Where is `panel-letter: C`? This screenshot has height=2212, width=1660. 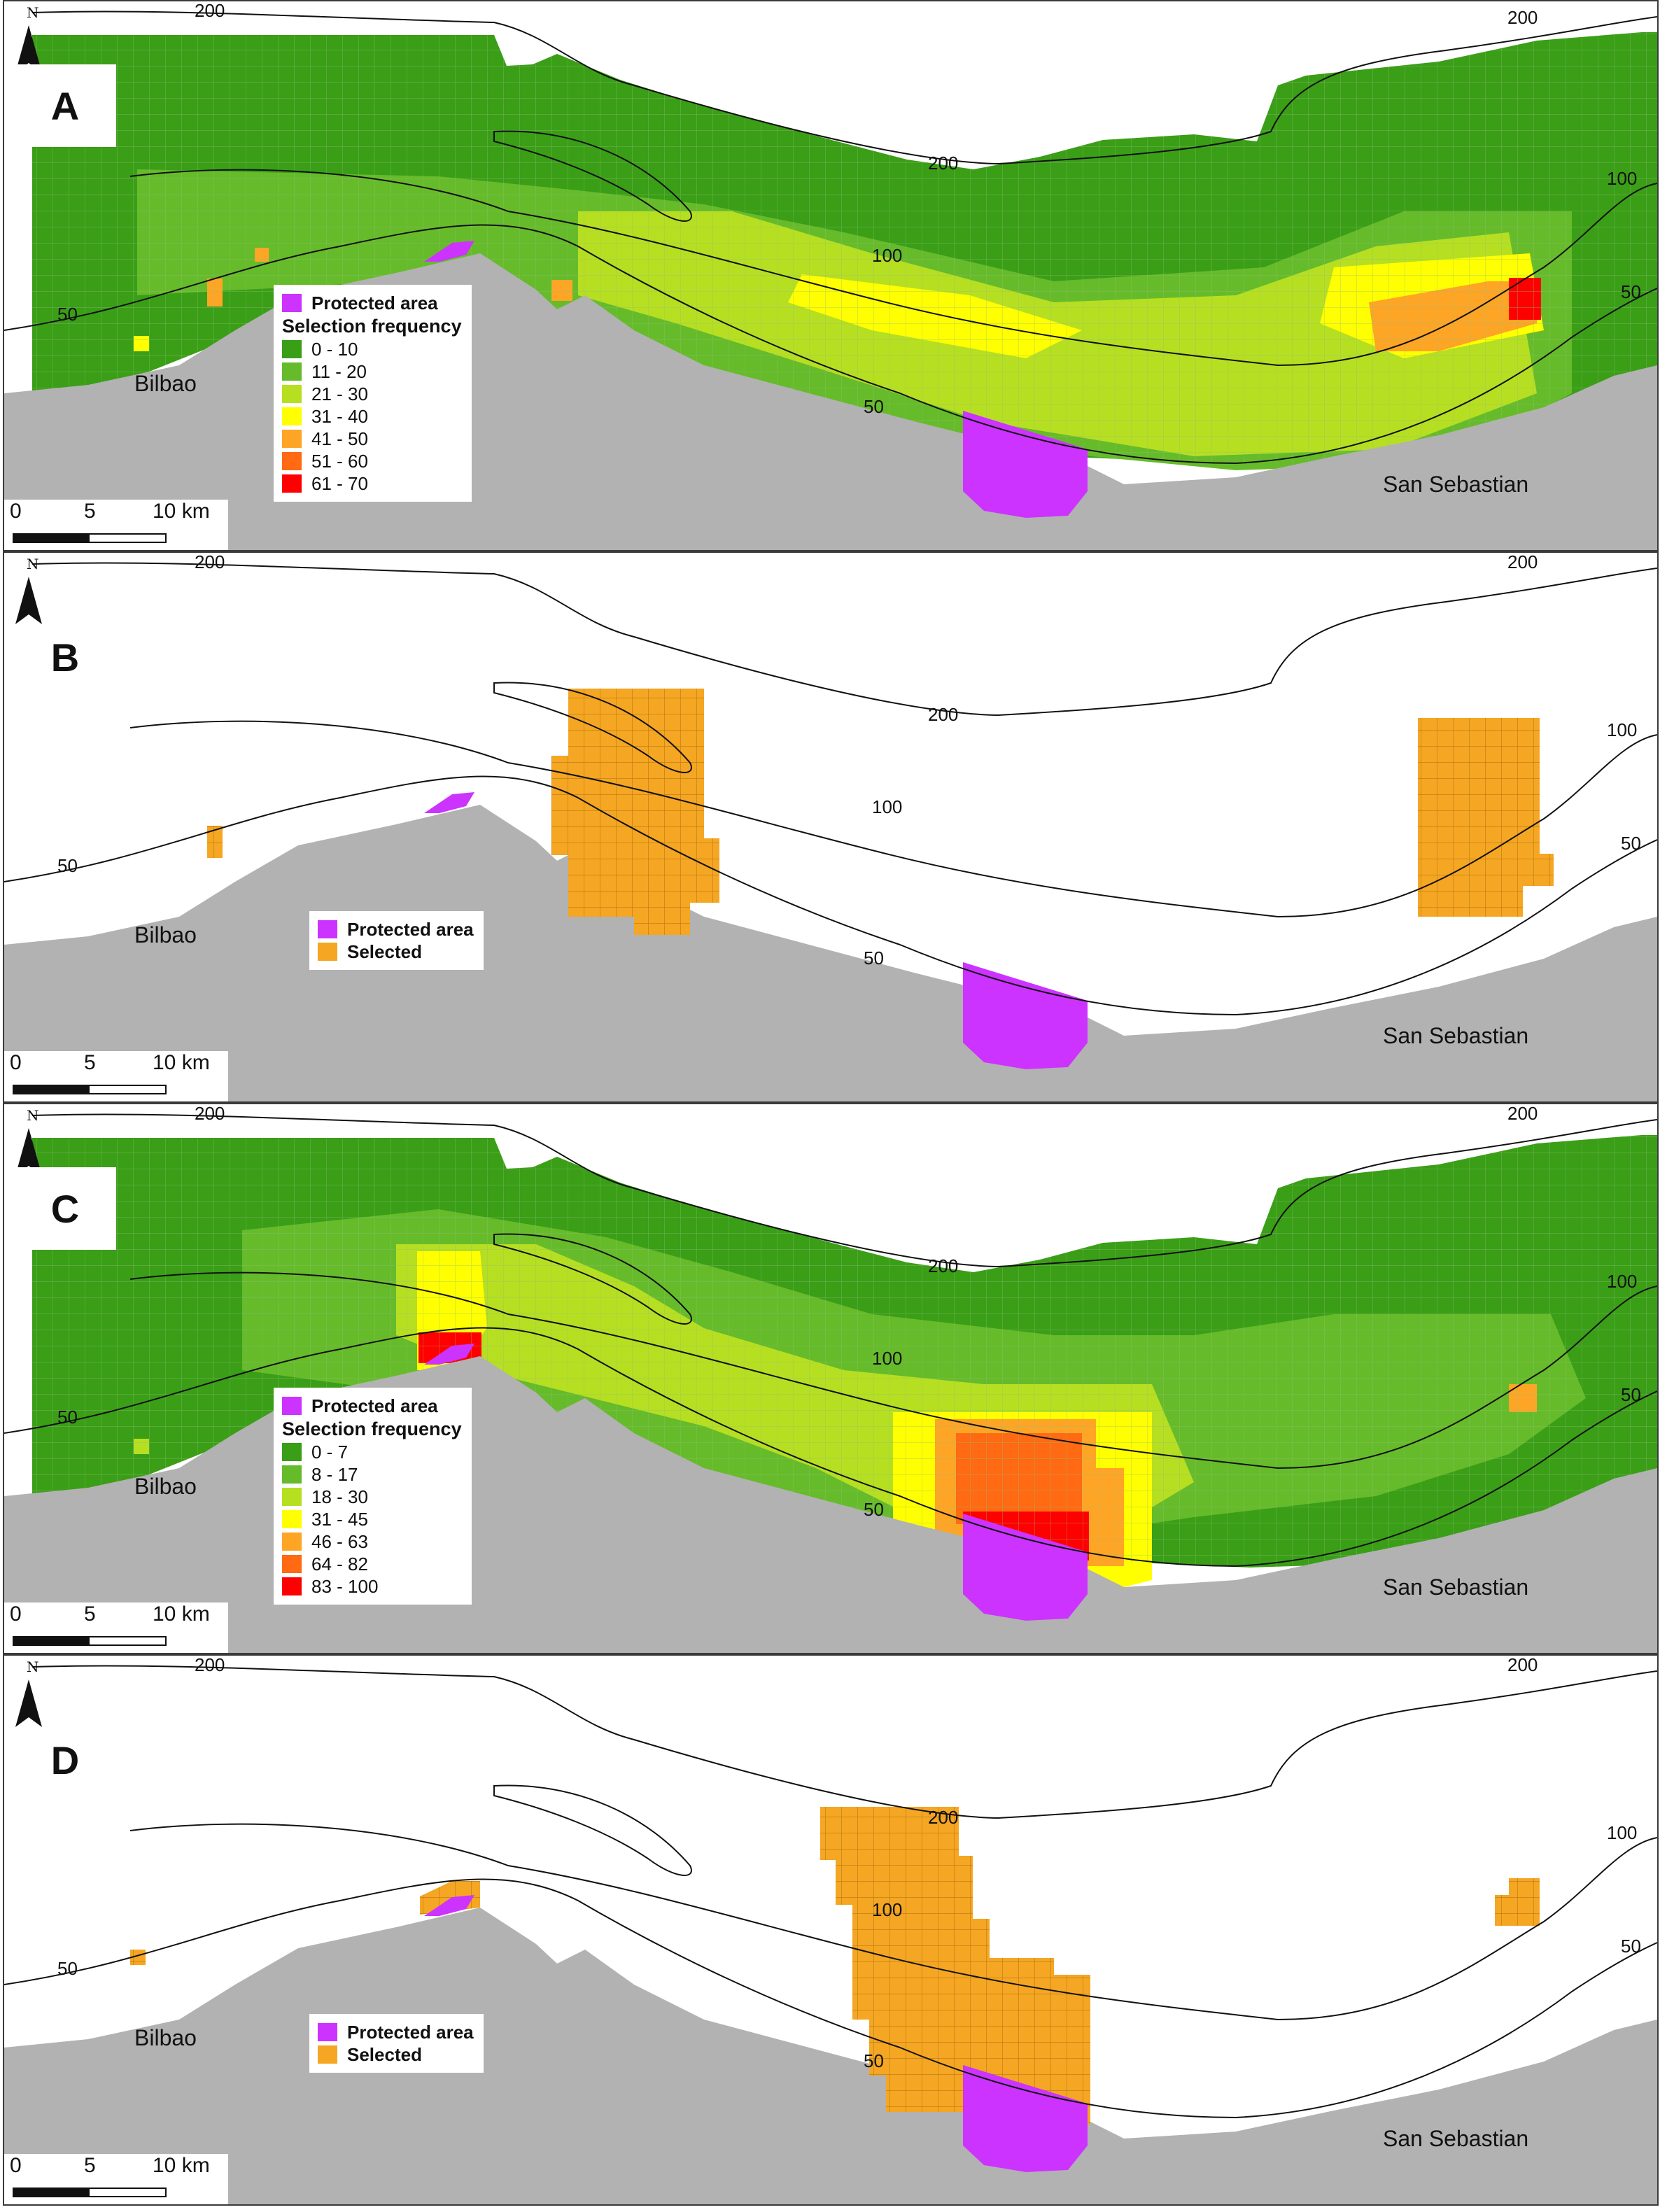
panel-letter: C is located at coordinates (65, 1208).